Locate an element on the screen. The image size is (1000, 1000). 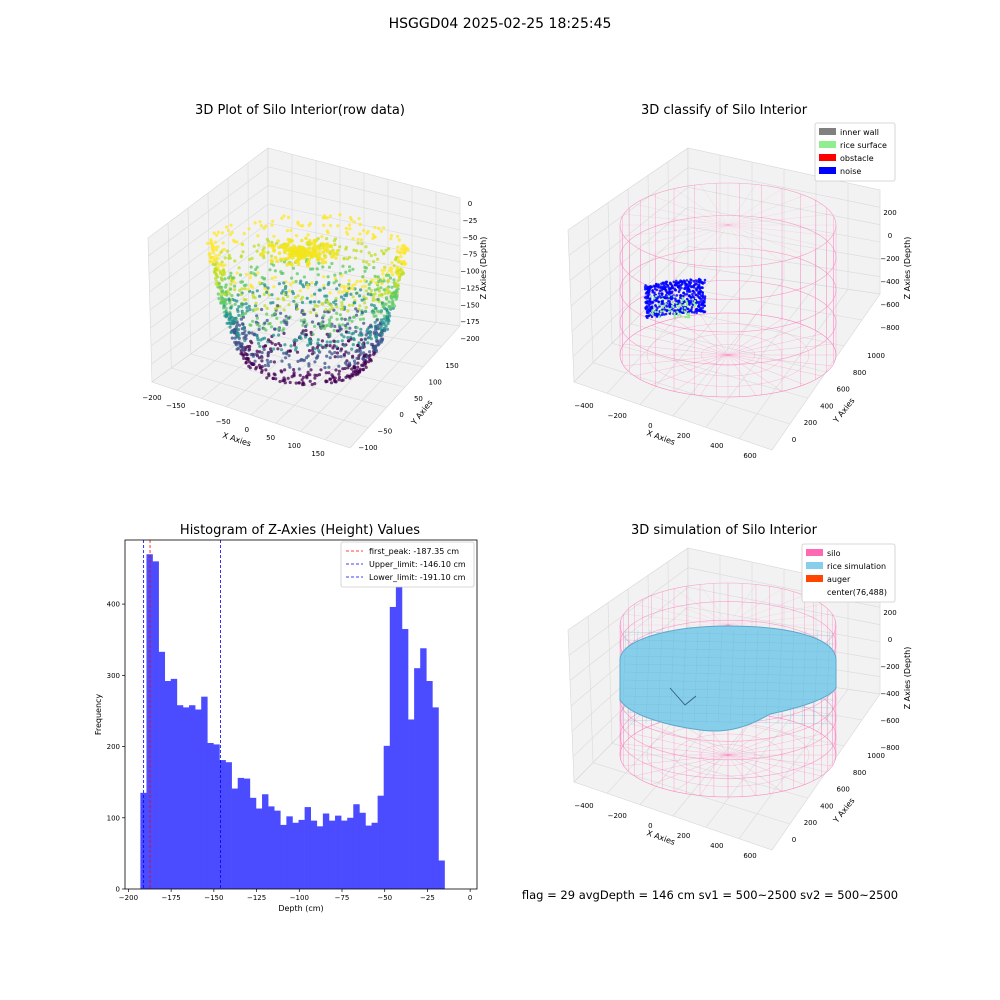
p2-gridline is located at coordinates (691, 393).